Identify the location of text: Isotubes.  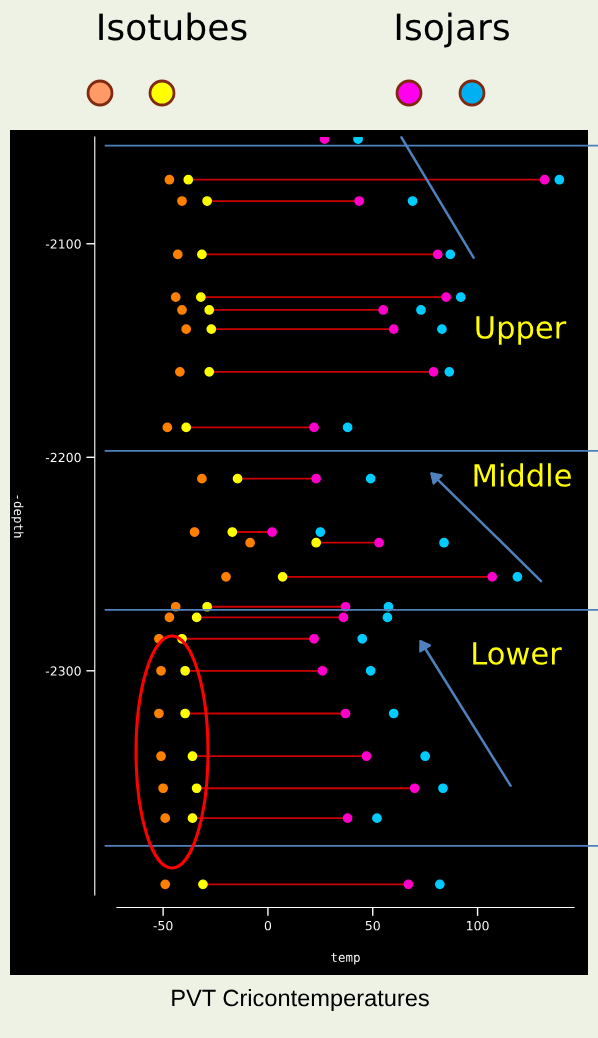
(173, 26).